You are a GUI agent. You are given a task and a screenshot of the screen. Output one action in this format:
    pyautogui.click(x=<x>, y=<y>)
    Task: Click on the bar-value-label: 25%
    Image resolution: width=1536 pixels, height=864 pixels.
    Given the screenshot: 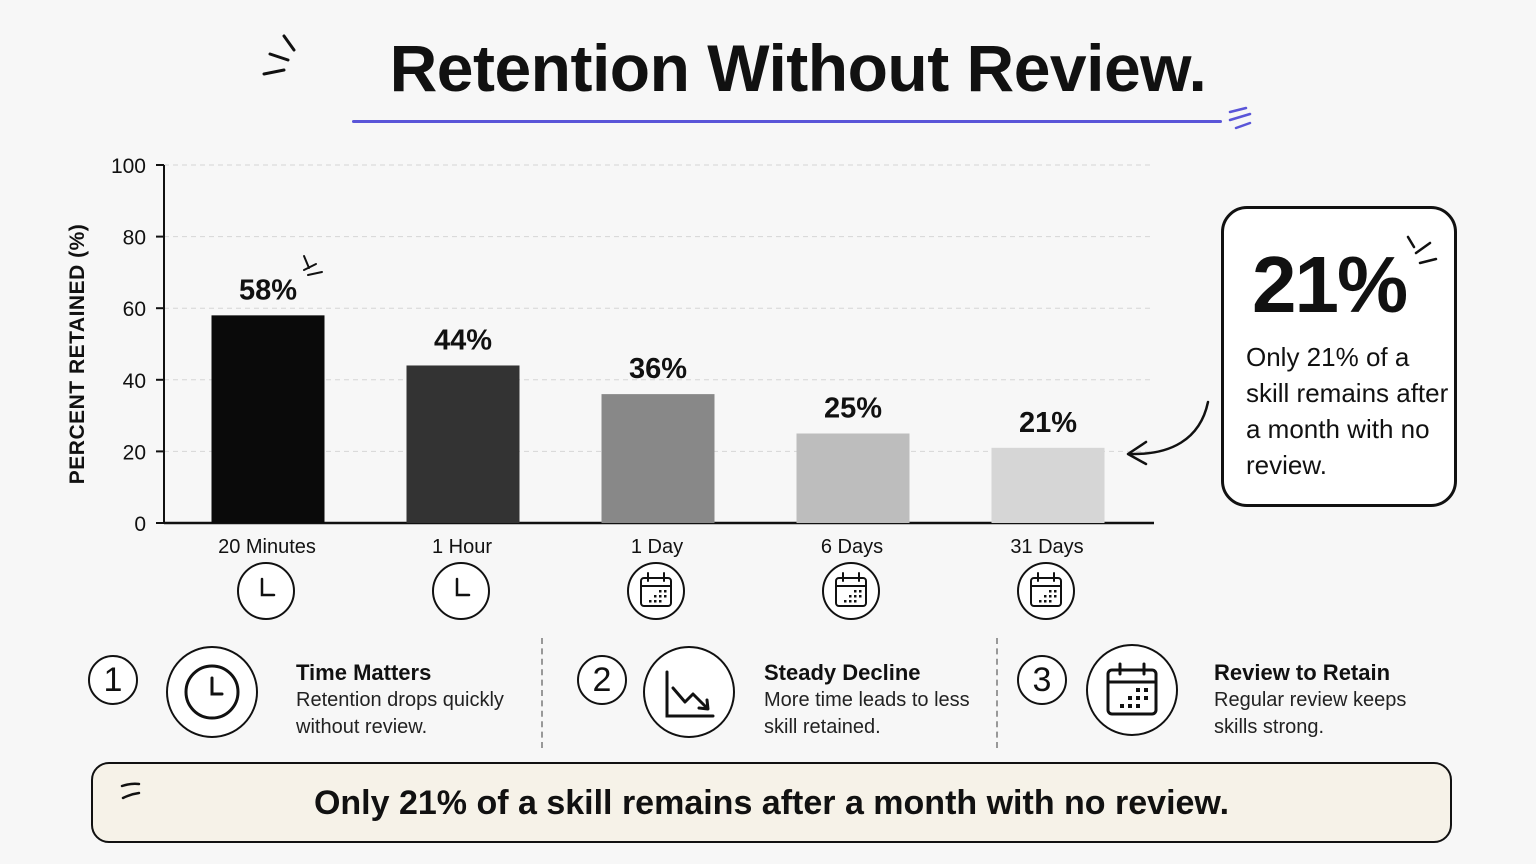 What is the action you would take?
    pyautogui.click(x=853, y=409)
    